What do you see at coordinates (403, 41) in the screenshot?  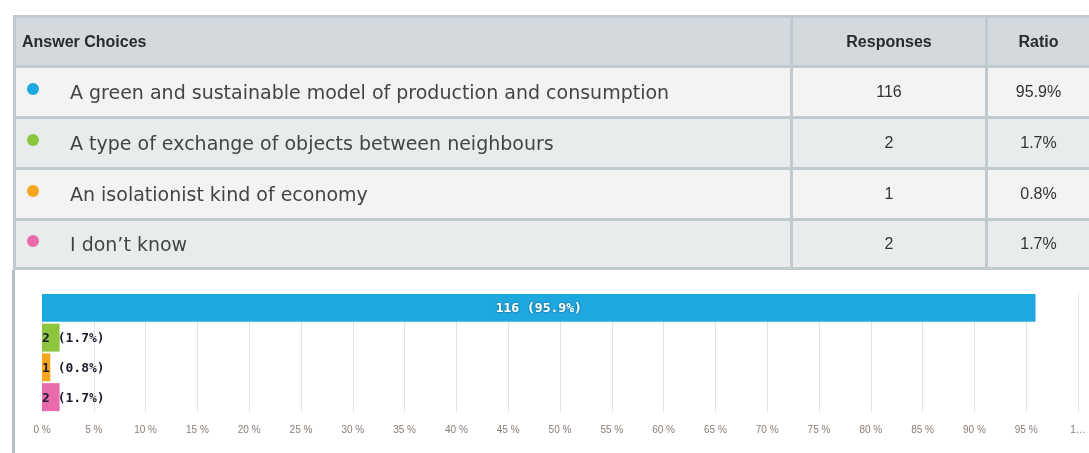 I see `text: Answer Choices` at bounding box center [403, 41].